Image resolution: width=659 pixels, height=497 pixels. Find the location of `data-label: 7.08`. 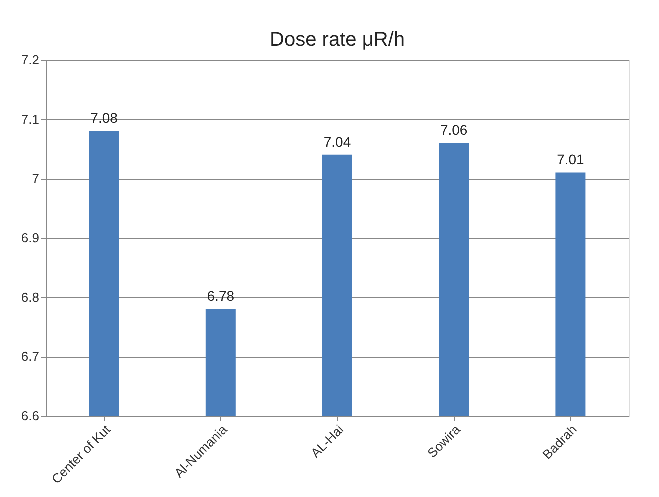

data-label: 7.08 is located at coordinates (104, 118).